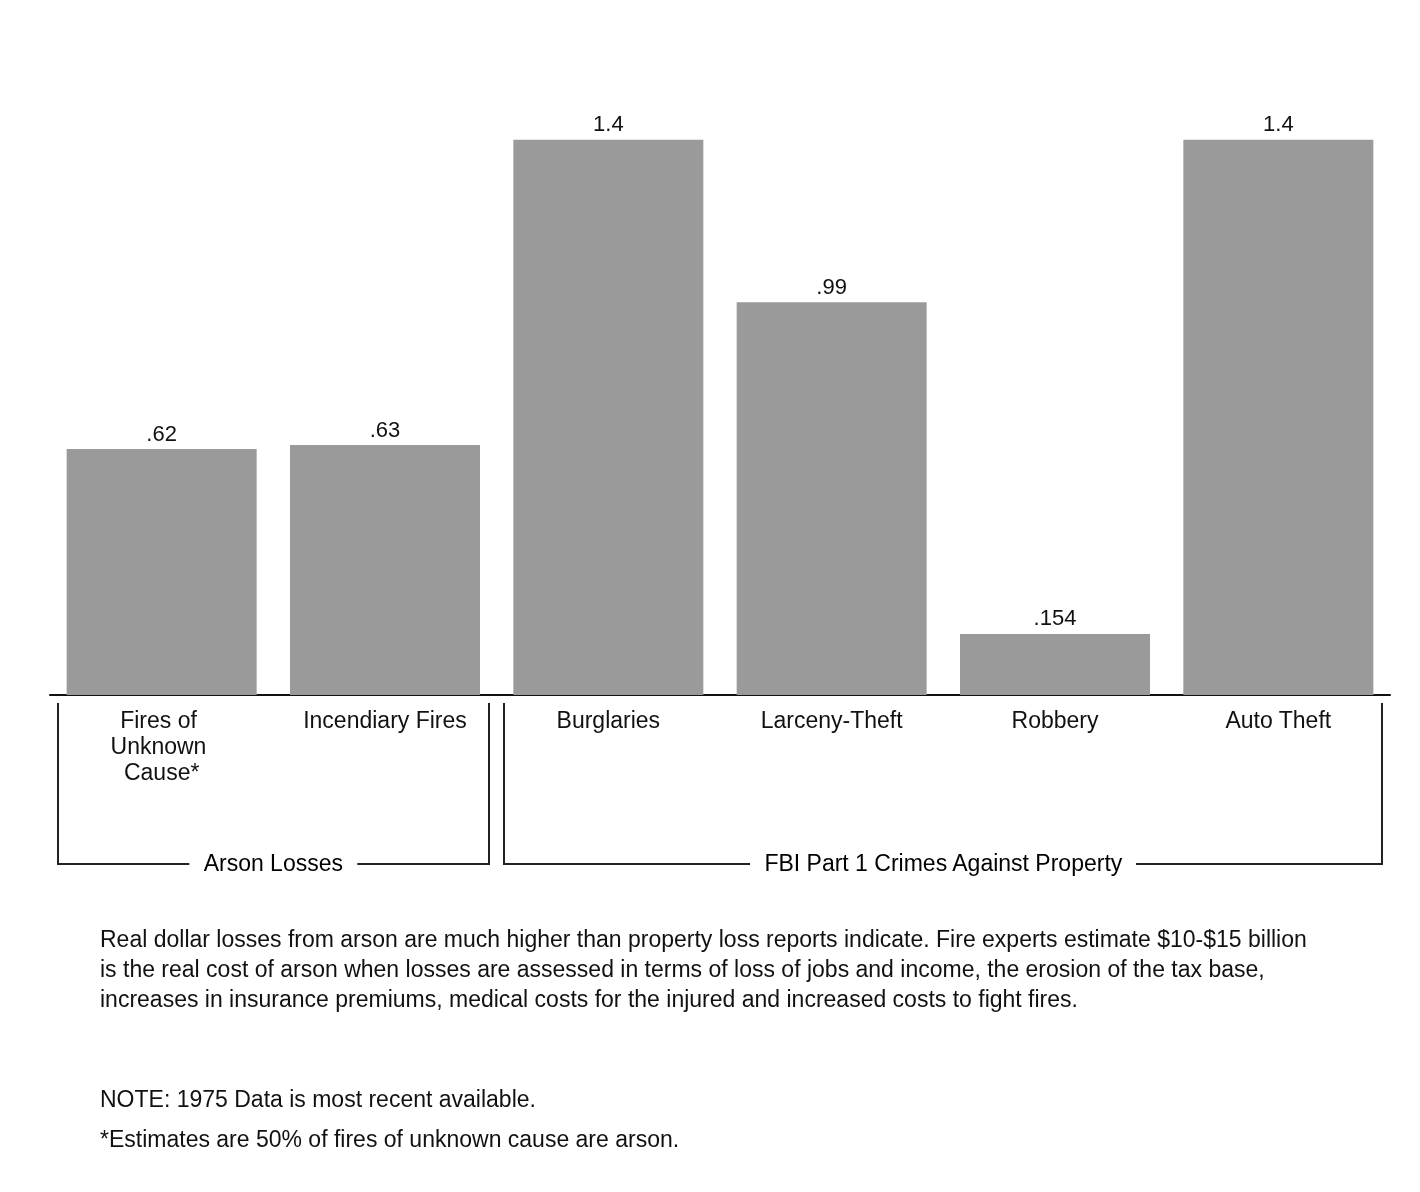  I want to click on data-label: .99, so click(831, 286).